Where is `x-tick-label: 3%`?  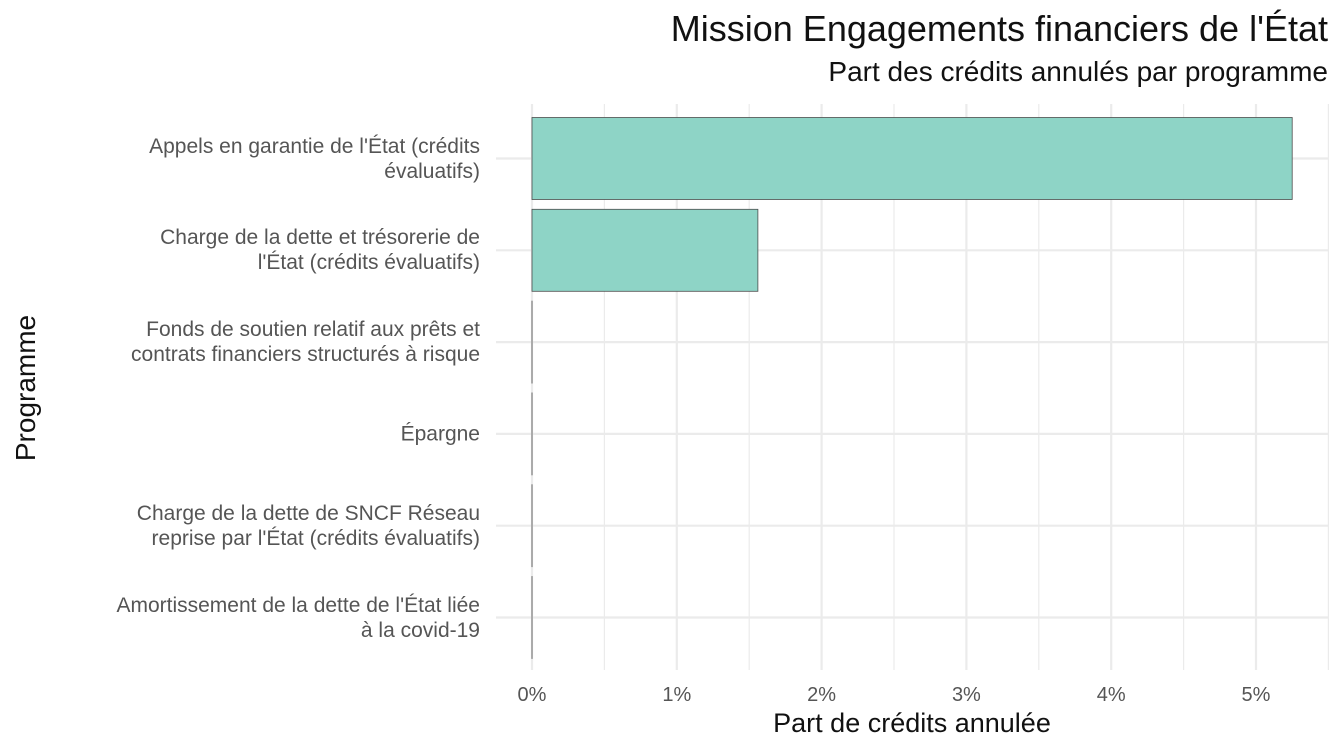 x-tick-label: 3% is located at coordinates (966, 695).